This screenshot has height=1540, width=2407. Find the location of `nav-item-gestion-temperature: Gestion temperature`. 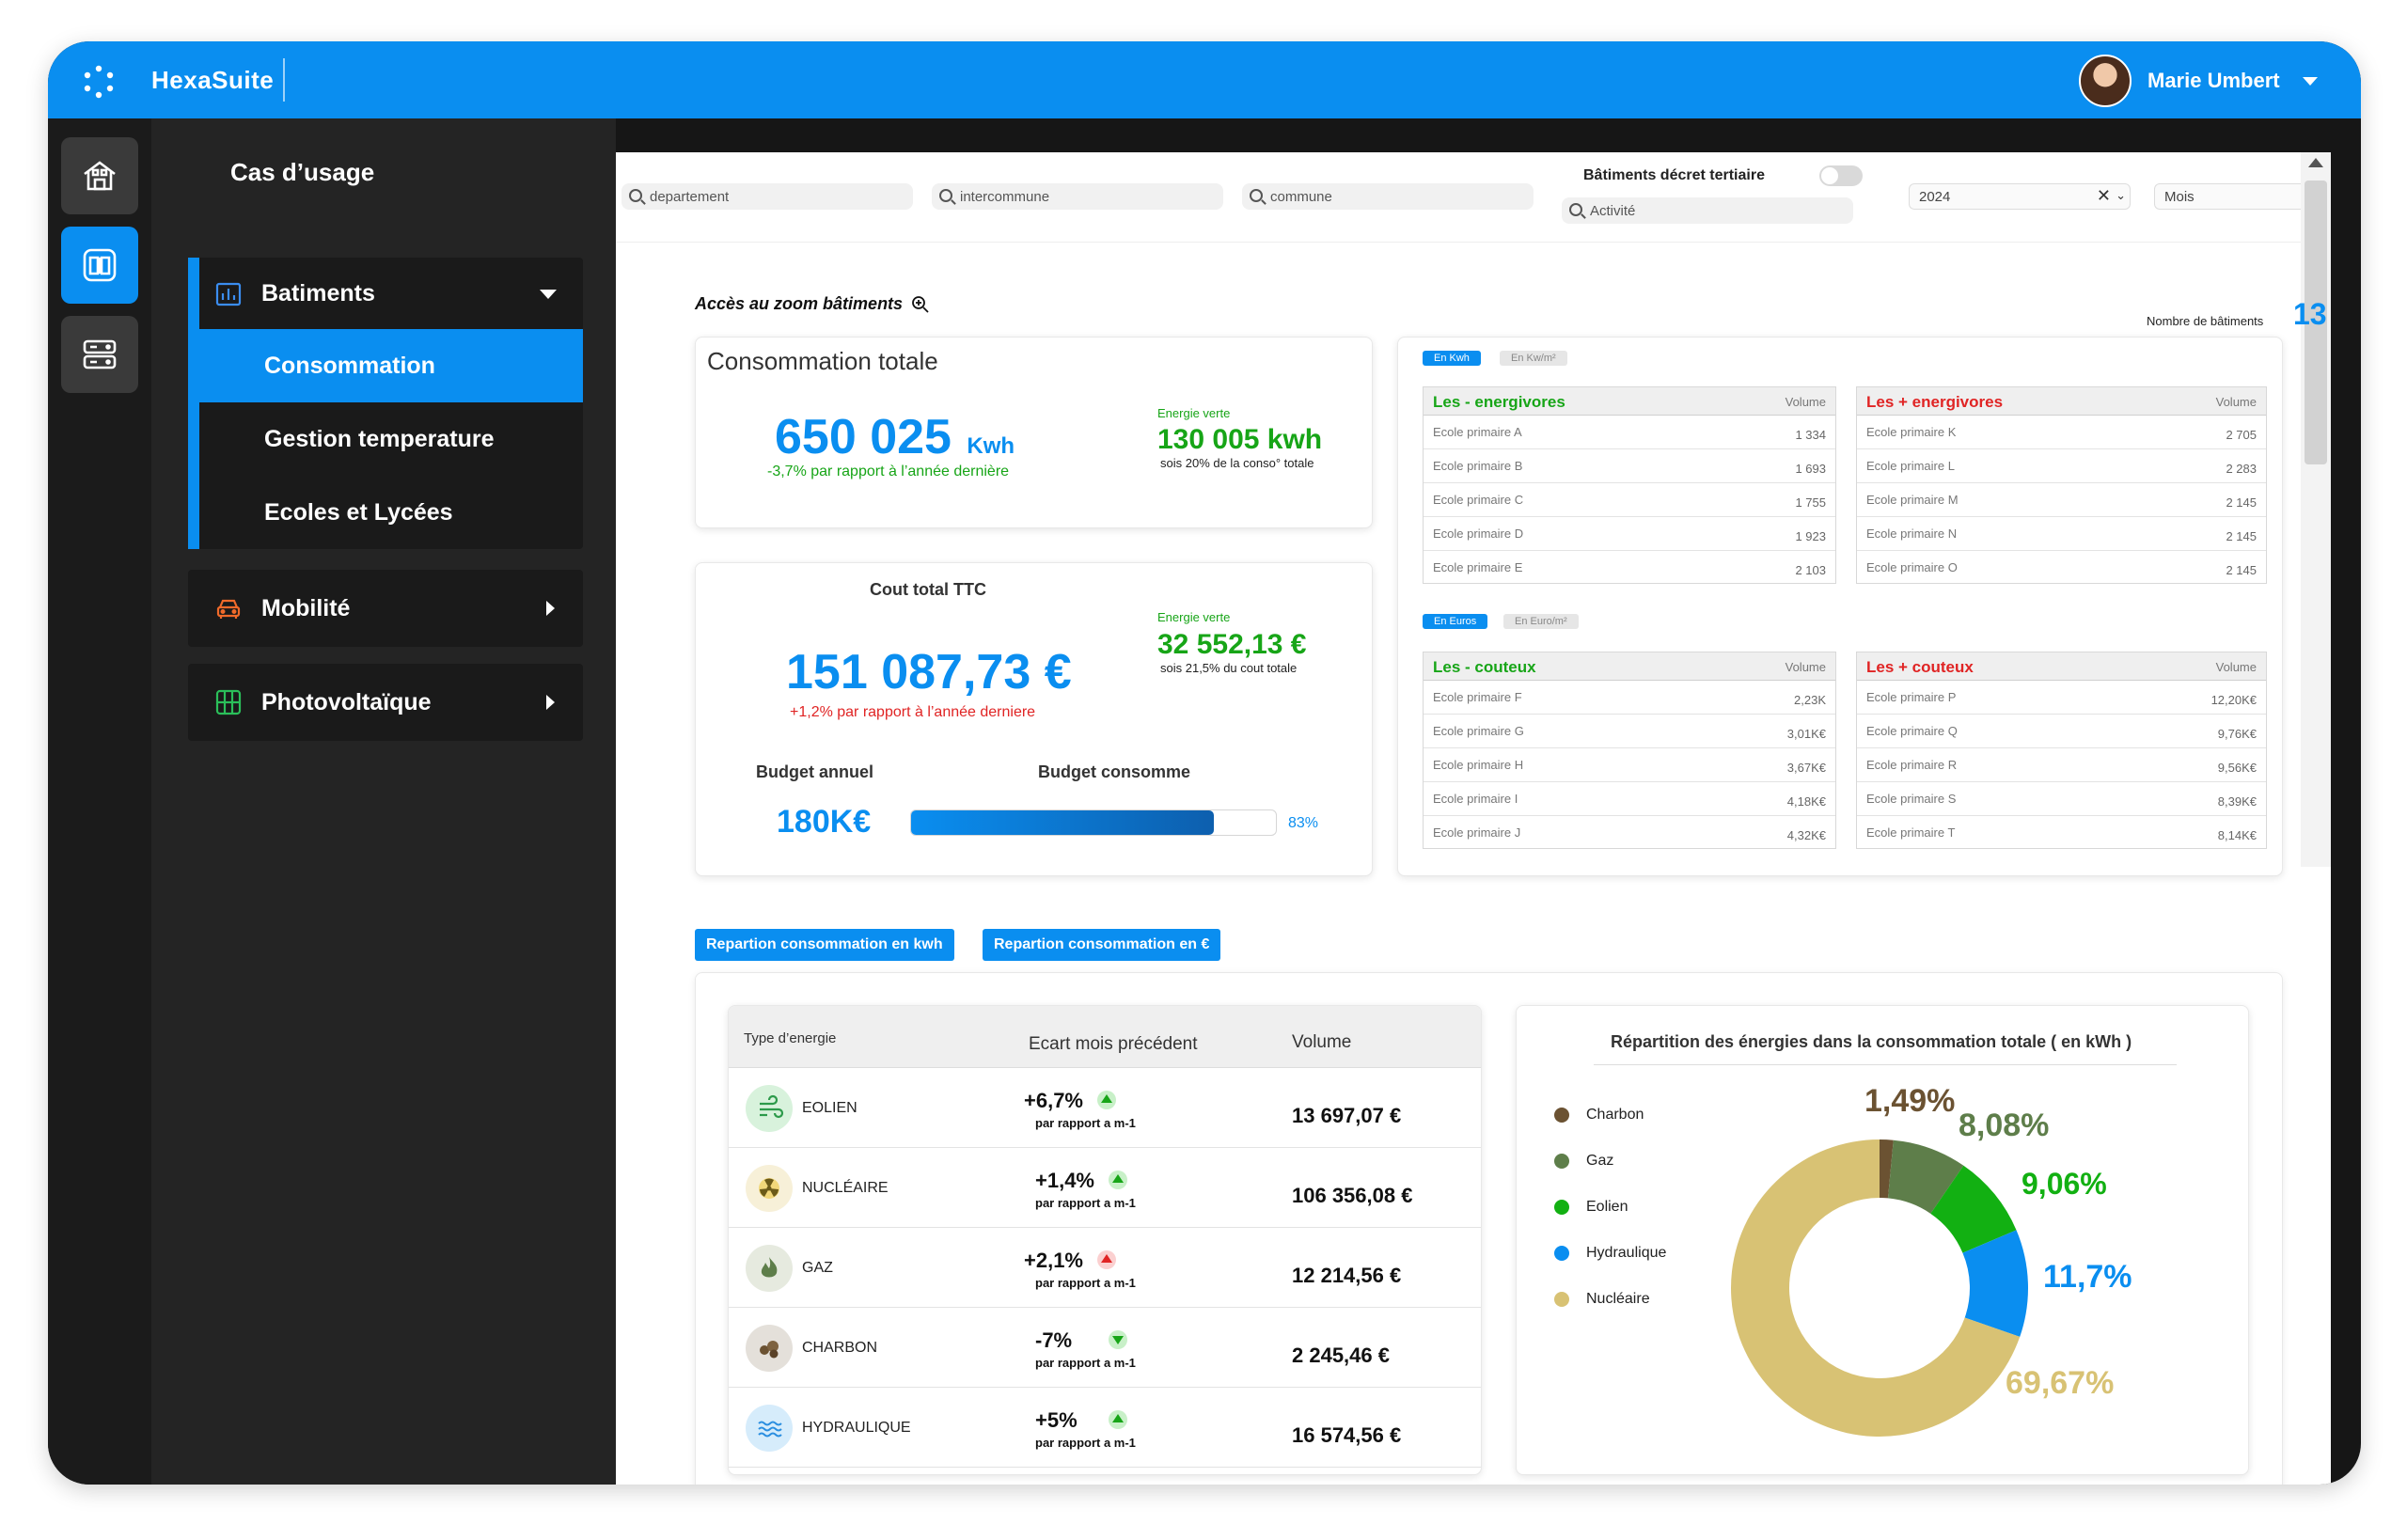

nav-item-gestion-temperature: Gestion temperature is located at coordinates (385, 439).